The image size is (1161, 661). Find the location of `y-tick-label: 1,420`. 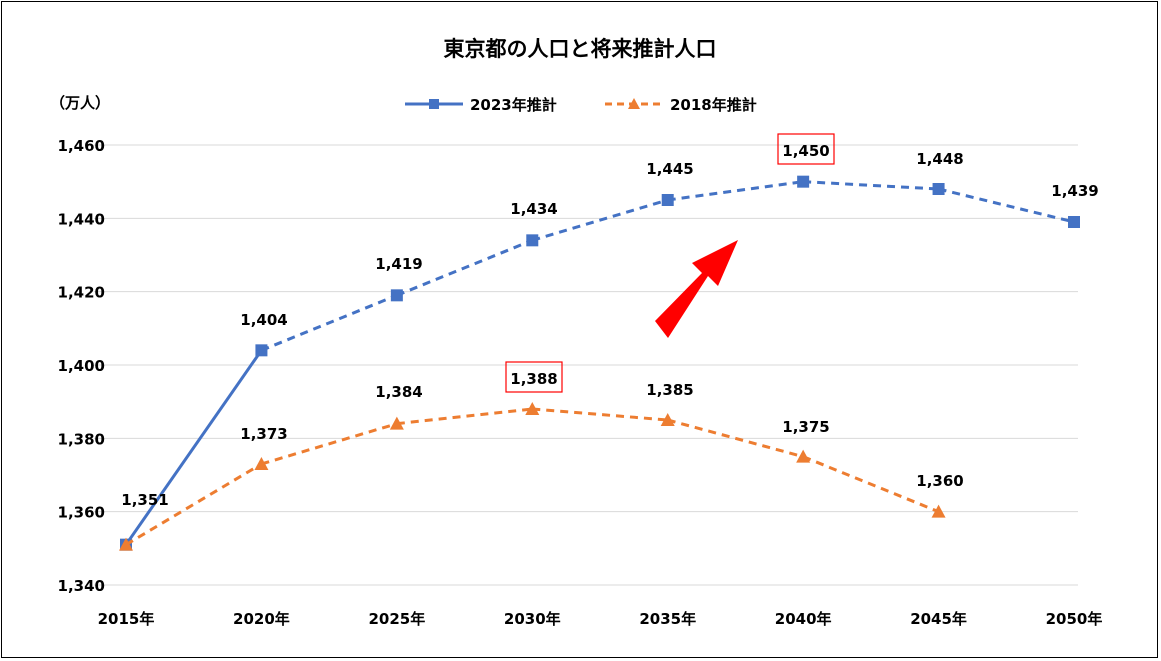

y-tick-label: 1,420 is located at coordinates (81, 293).